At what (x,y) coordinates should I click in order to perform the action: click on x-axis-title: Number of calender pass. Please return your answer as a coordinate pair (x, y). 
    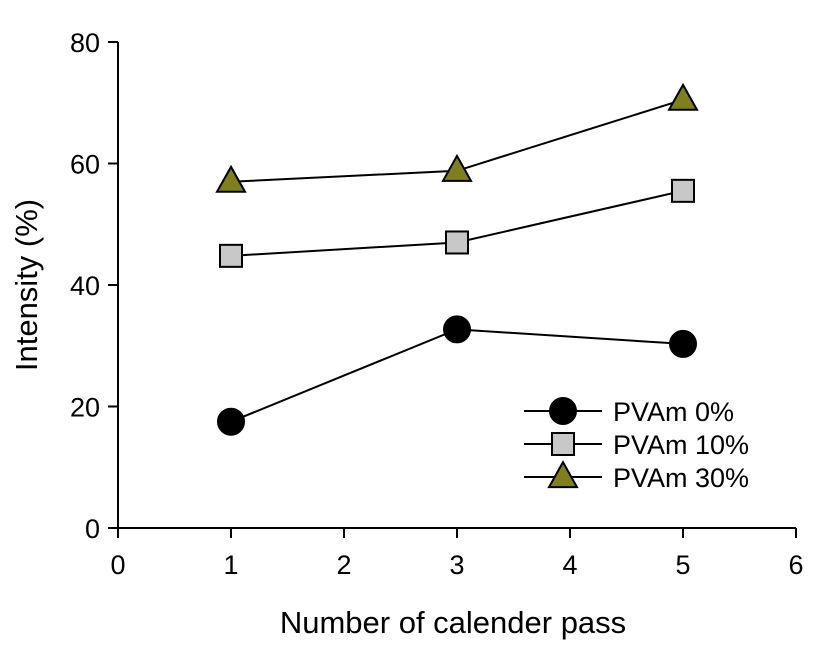
    Looking at the image, I should click on (453, 622).